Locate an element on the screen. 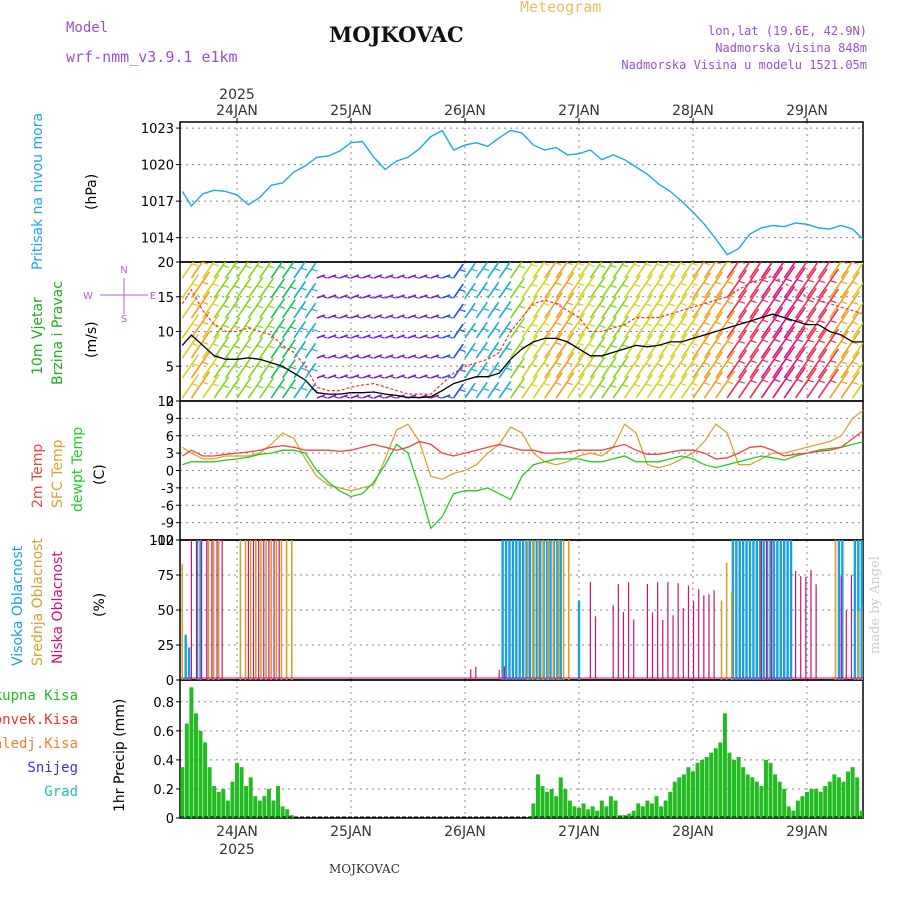 The width and height of the screenshot is (900, 900). temp-unit: (C) is located at coordinates (100, 474).